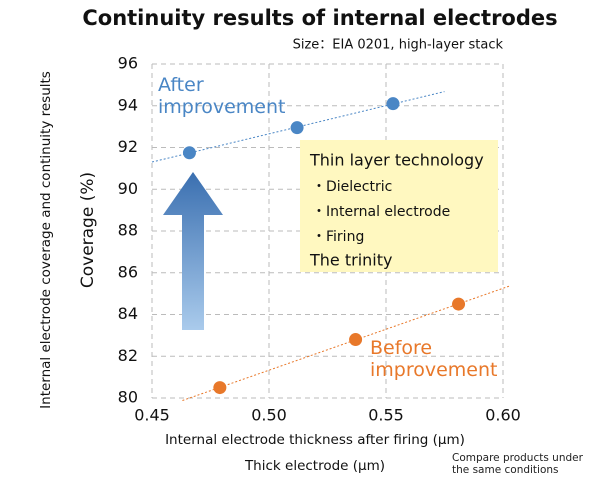 The height and width of the screenshot is (480, 600). What do you see at coordinates (396, 160) in the screenshot?
I see `annotation-line: Thin layer technology` at bounding box center [396, 160].